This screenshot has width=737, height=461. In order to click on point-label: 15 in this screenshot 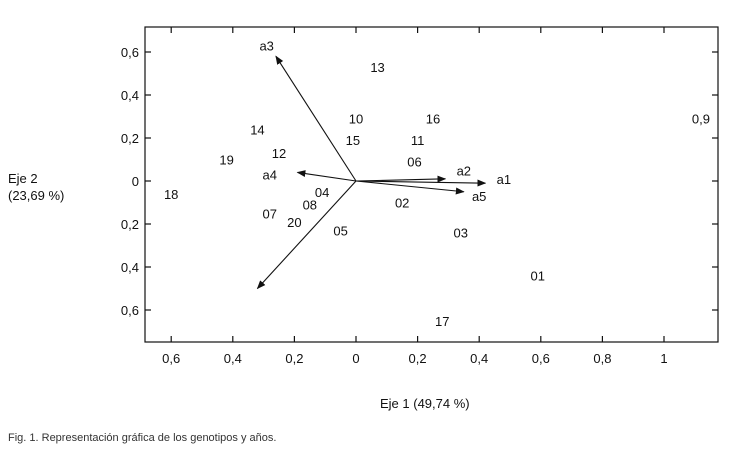, I will do `click(353, 140)`.